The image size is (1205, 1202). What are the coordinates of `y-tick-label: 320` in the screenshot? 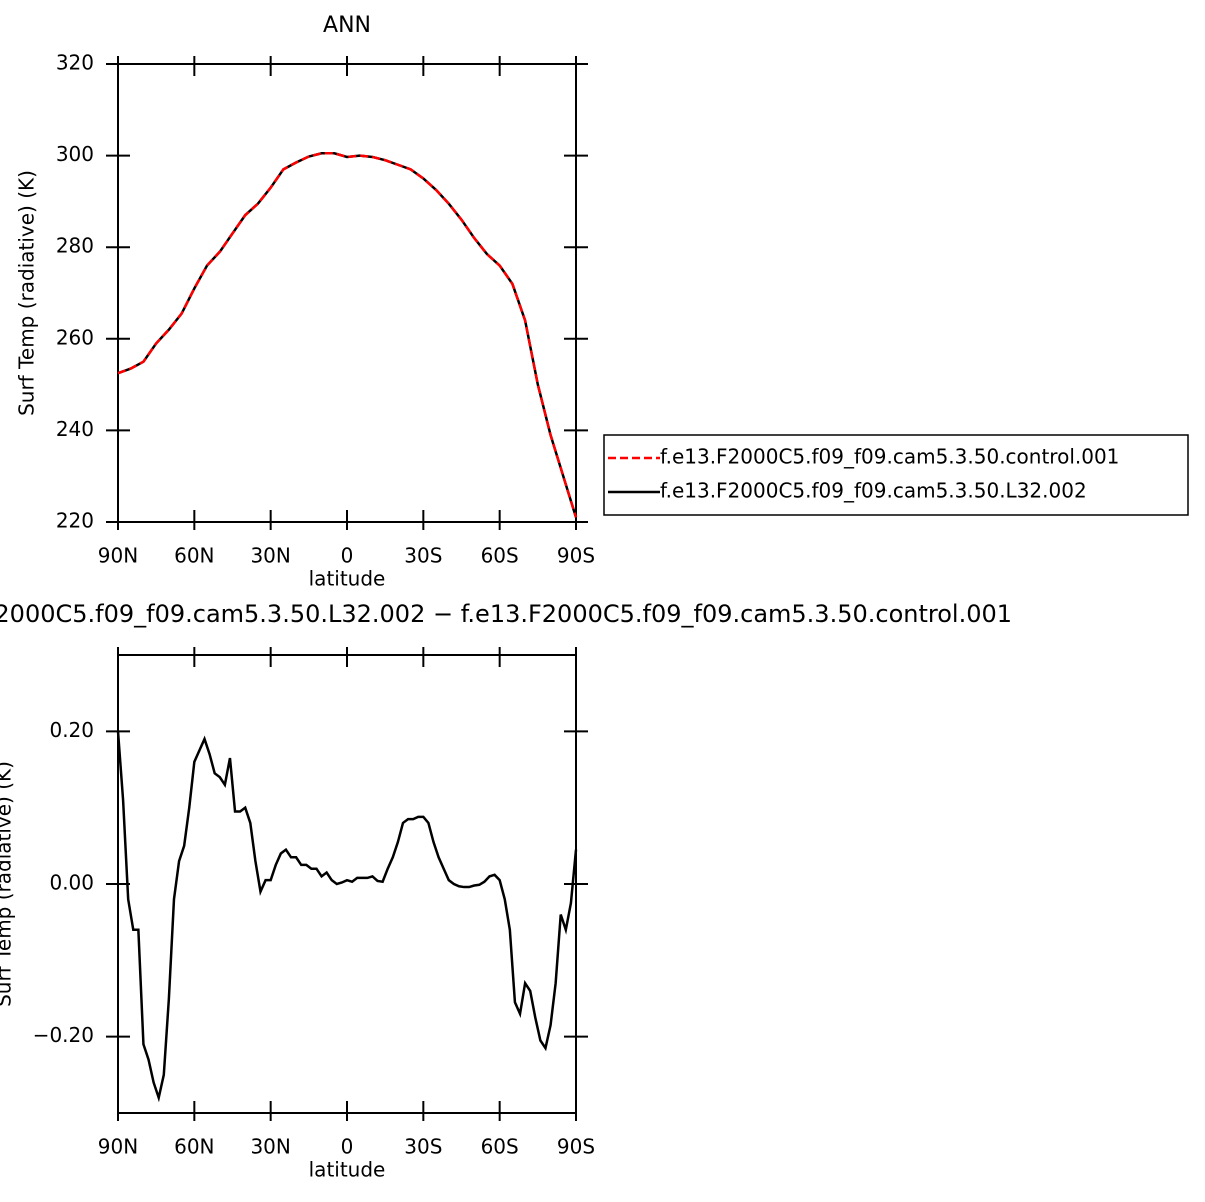 It's located at (75, 63).